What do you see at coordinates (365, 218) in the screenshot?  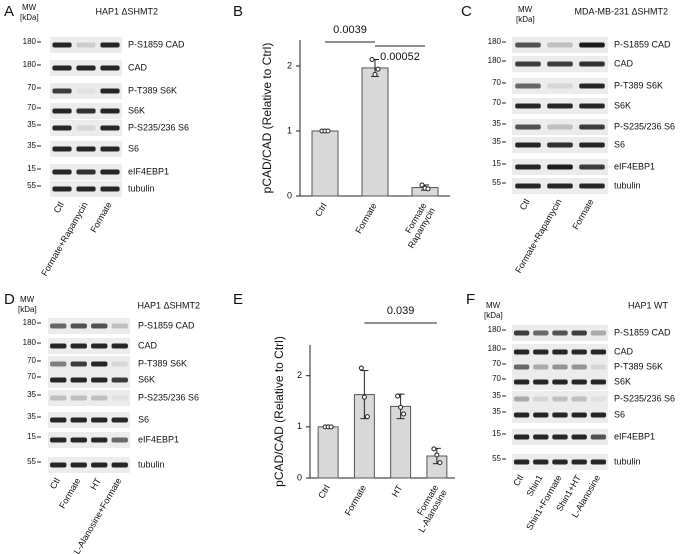 I see `x-tick-label: Formate` at bounding box center [365, 218].